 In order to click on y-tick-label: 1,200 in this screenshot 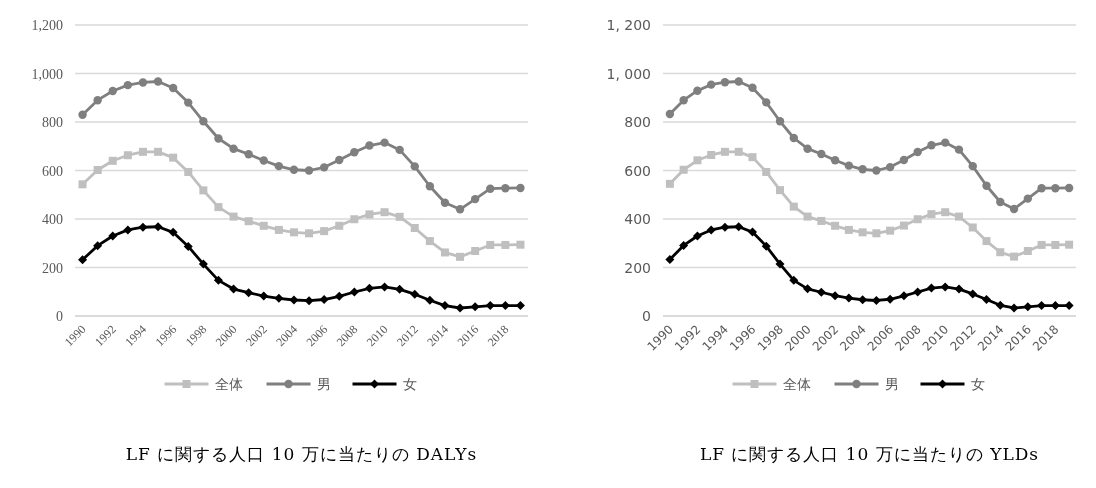, I will do `click(47, 25)`.